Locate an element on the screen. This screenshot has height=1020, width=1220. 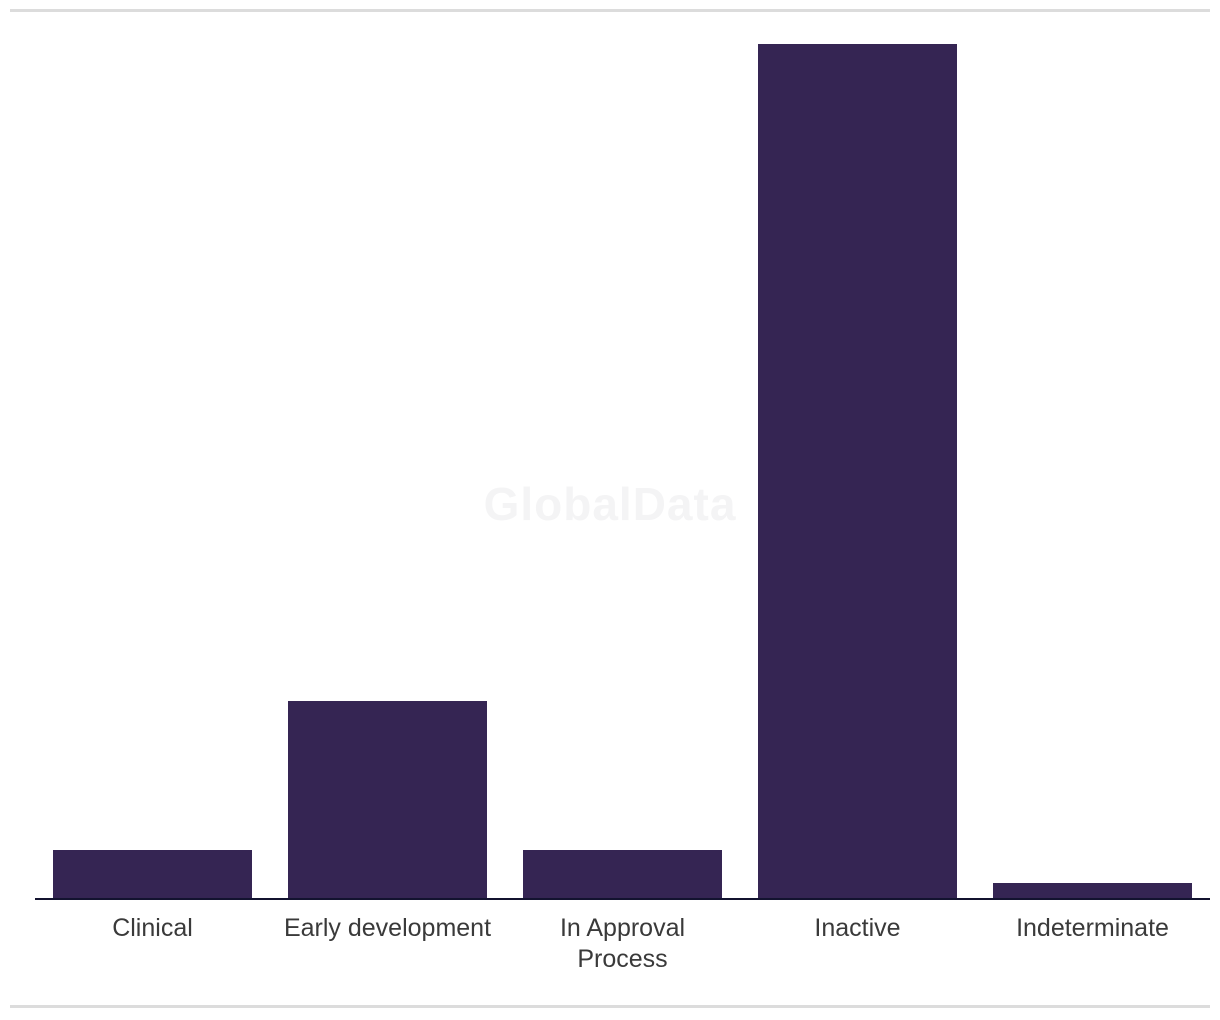
x-tick-early-development: Early development is located at coordinates (387, 928).